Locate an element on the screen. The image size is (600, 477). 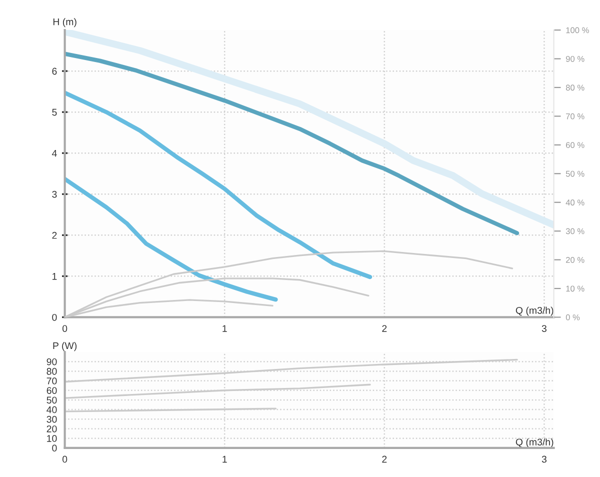
y-axis-title: H (m) is located at coordinates (64, 23).